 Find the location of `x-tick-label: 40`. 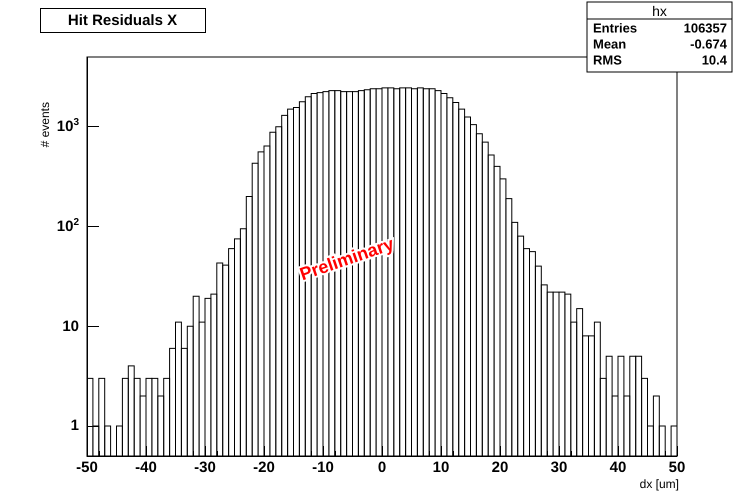

x-tick-label: 40 is located at coordinates (618, 467).